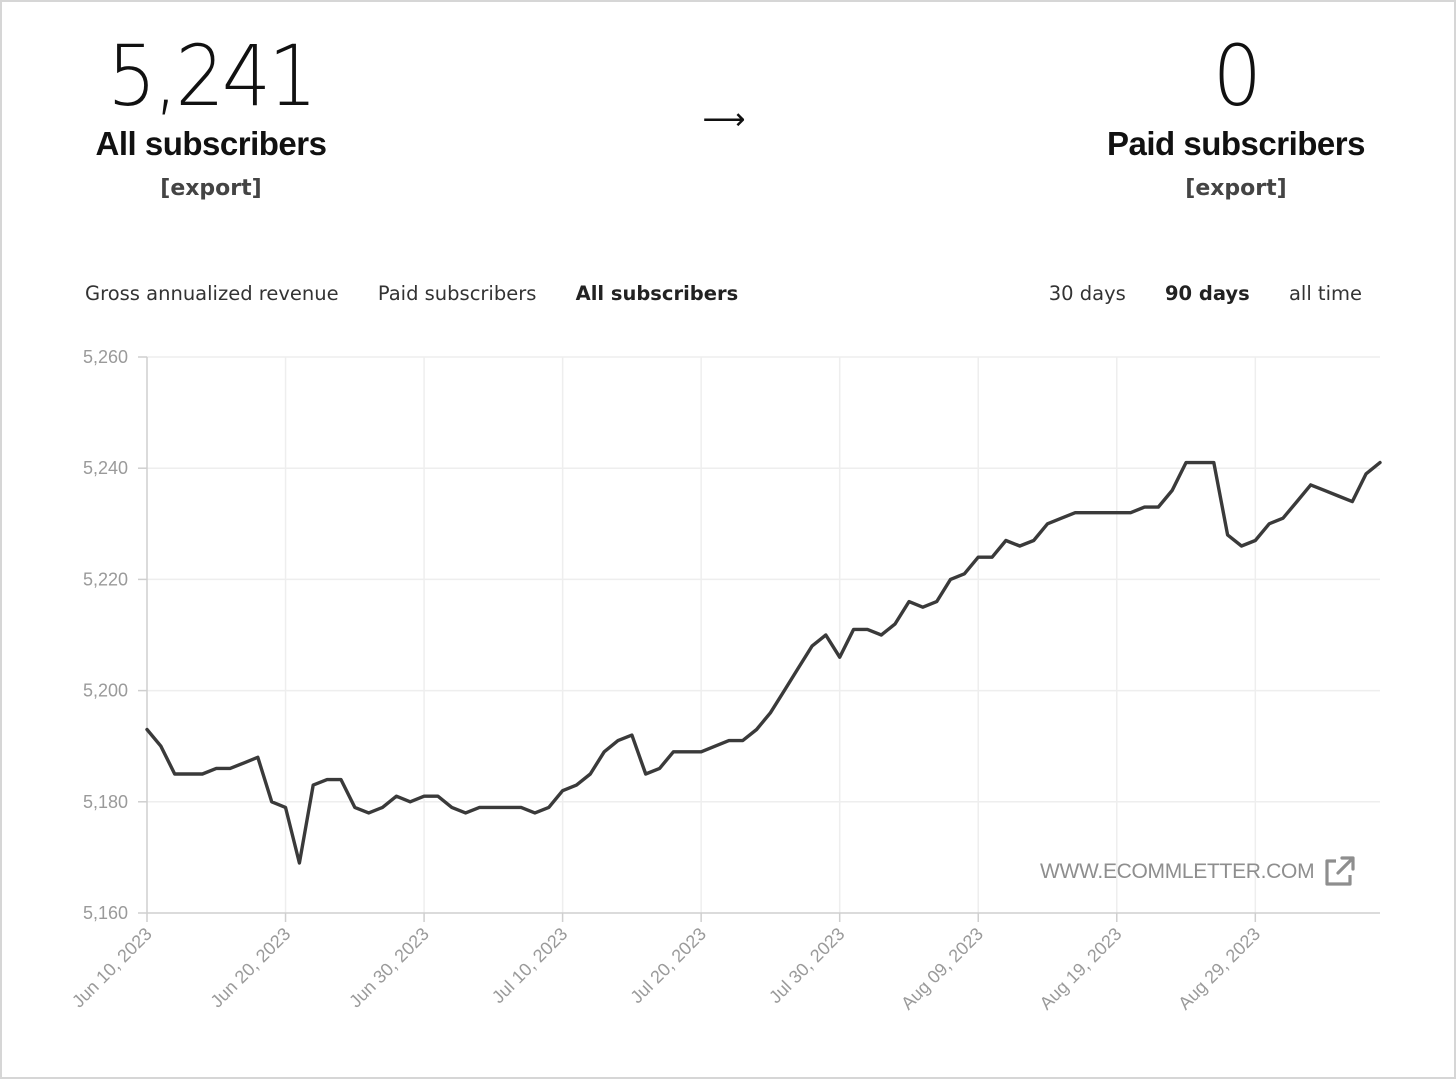 Image resolution: width=1456 pixels, height=1079 pixels. Describe the element at coordinates (657, 293) in the screenshot. I see `tab-all-subscribers: All subscribers` at that location.